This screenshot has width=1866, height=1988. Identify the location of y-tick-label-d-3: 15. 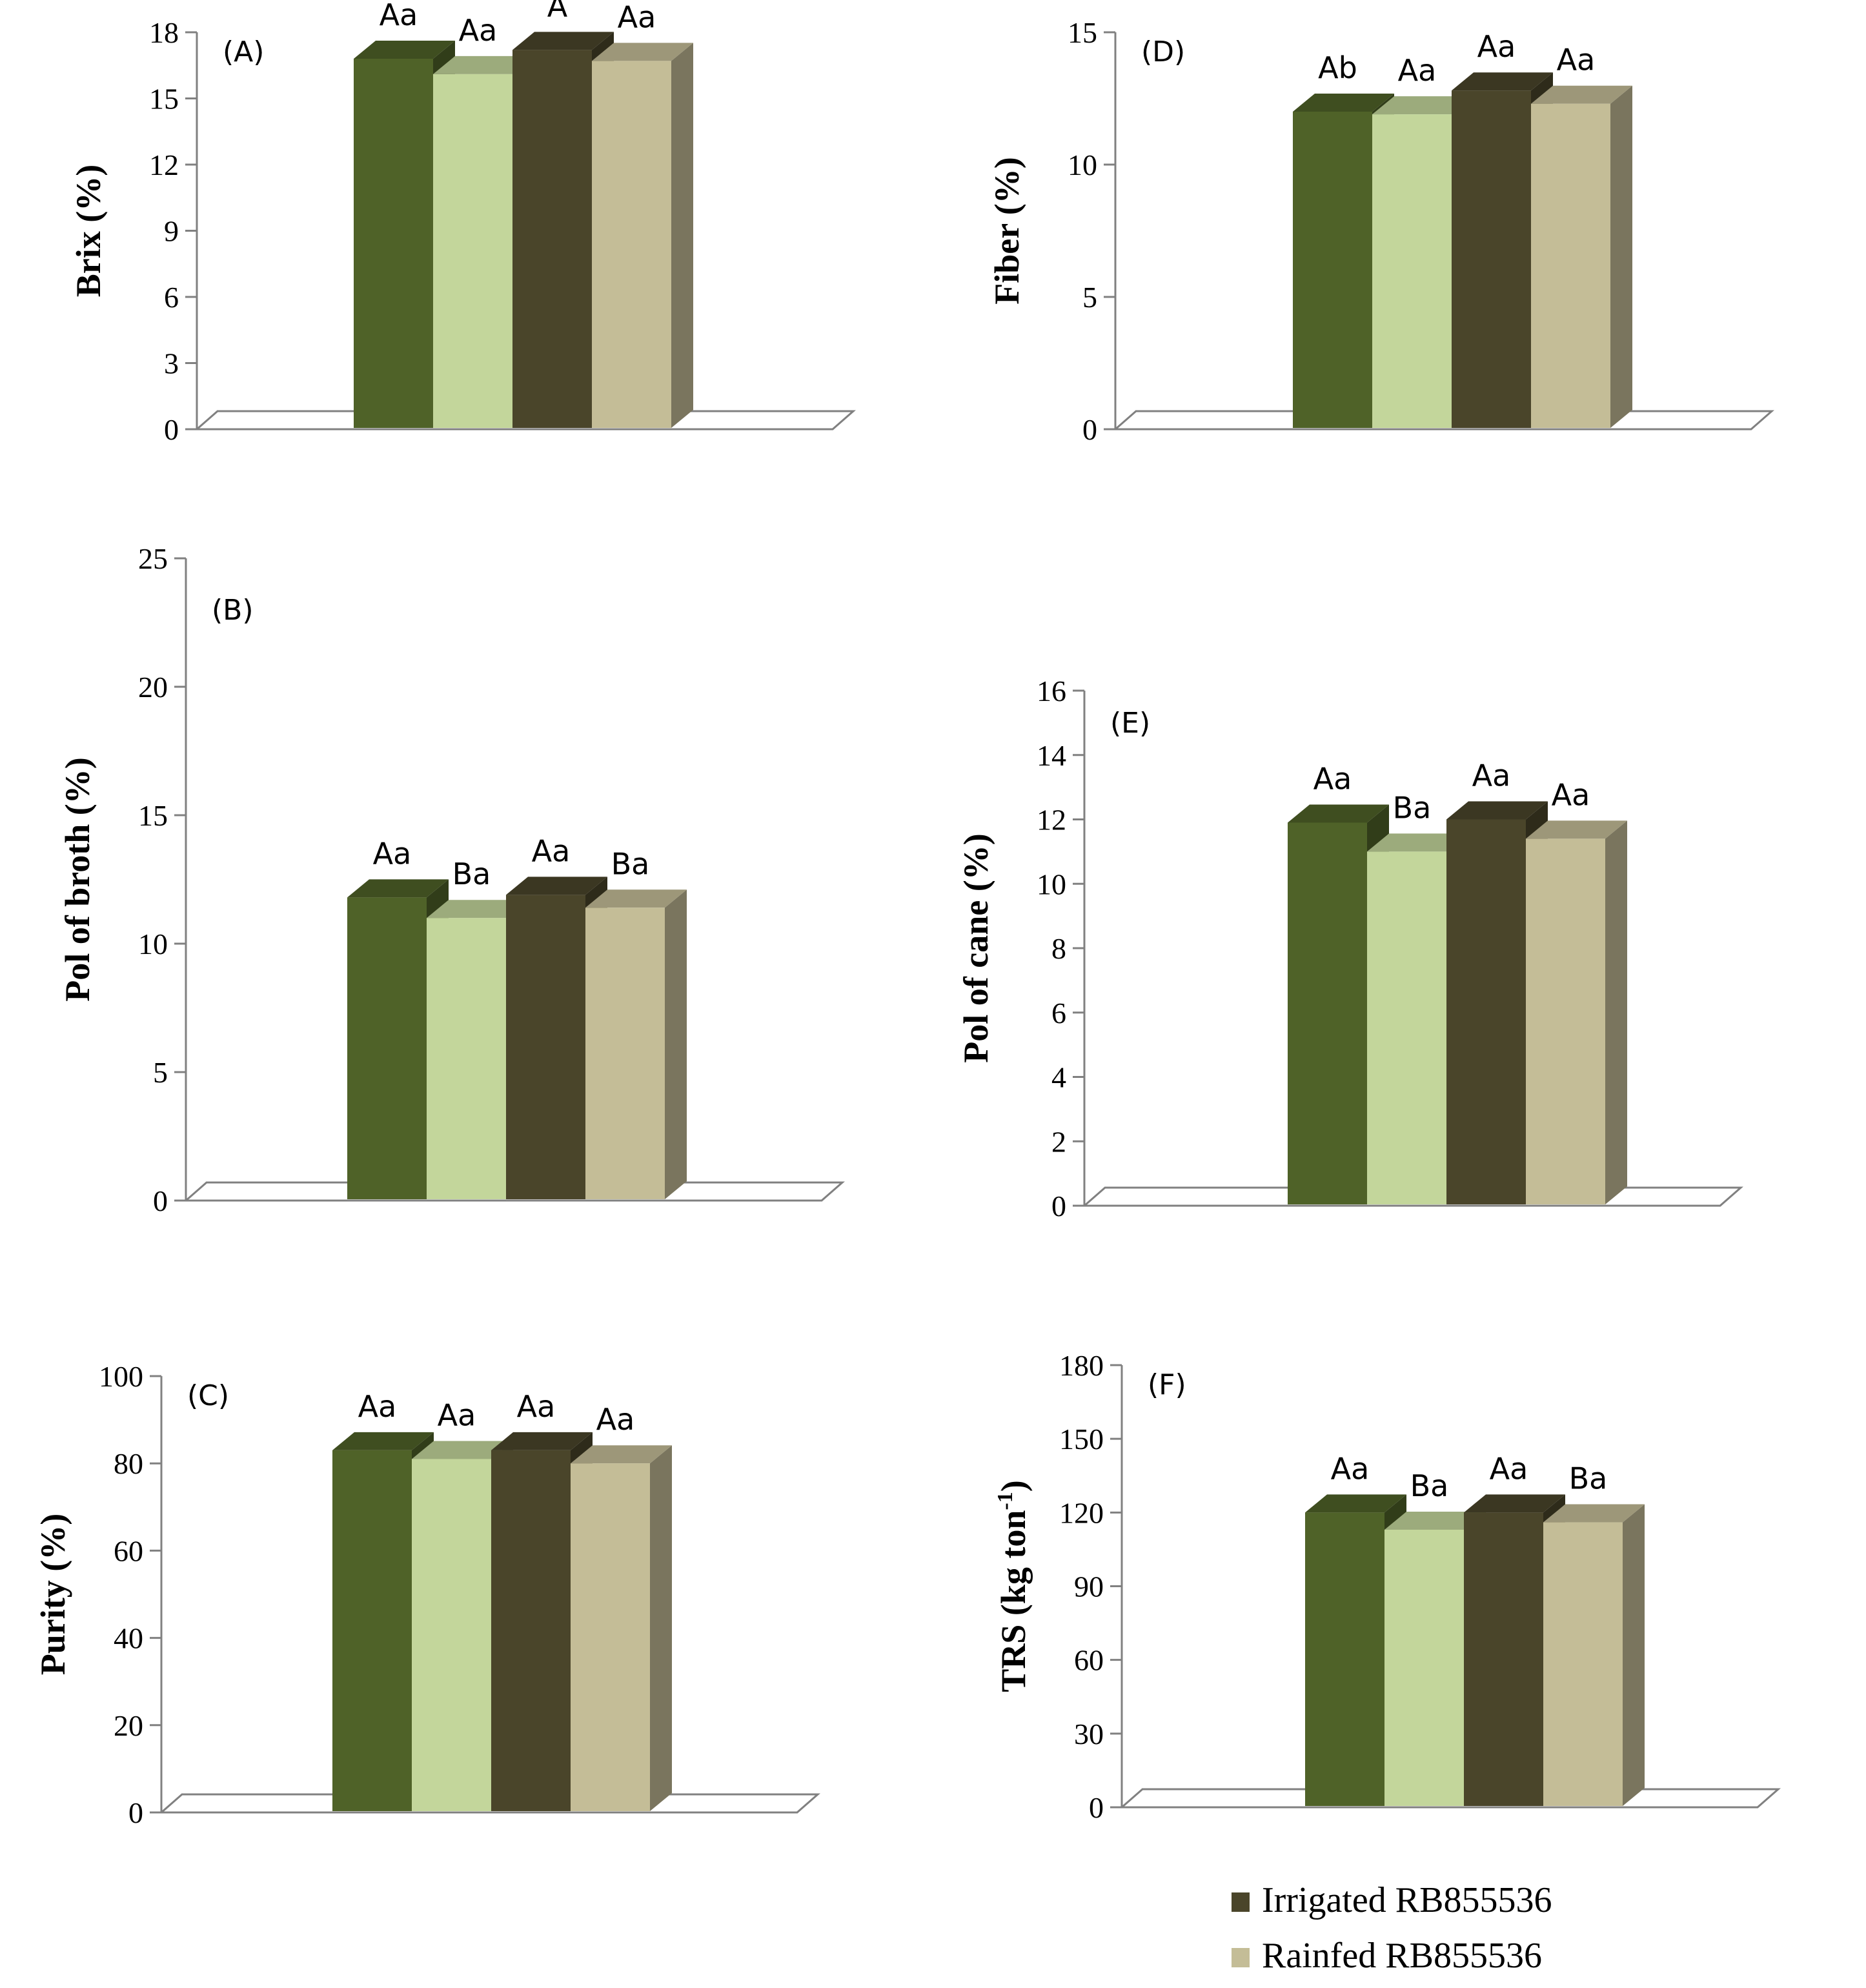
(1083, 32).